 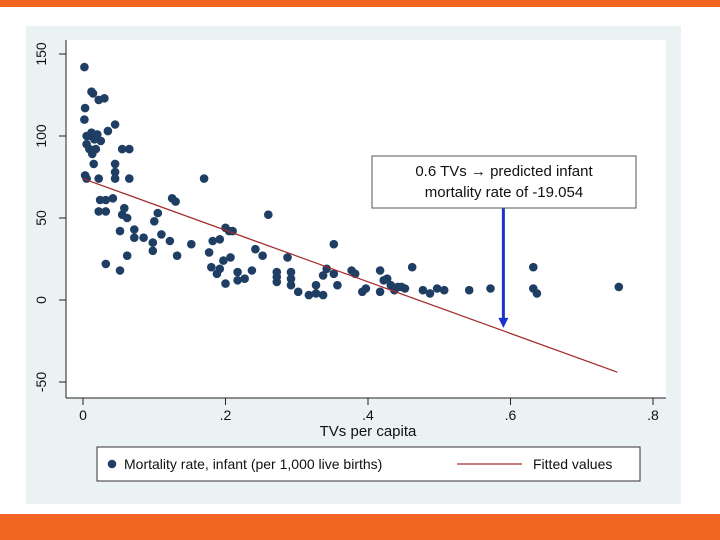 I want to click on x-tick-label: .4, so click(x=368, y=415).